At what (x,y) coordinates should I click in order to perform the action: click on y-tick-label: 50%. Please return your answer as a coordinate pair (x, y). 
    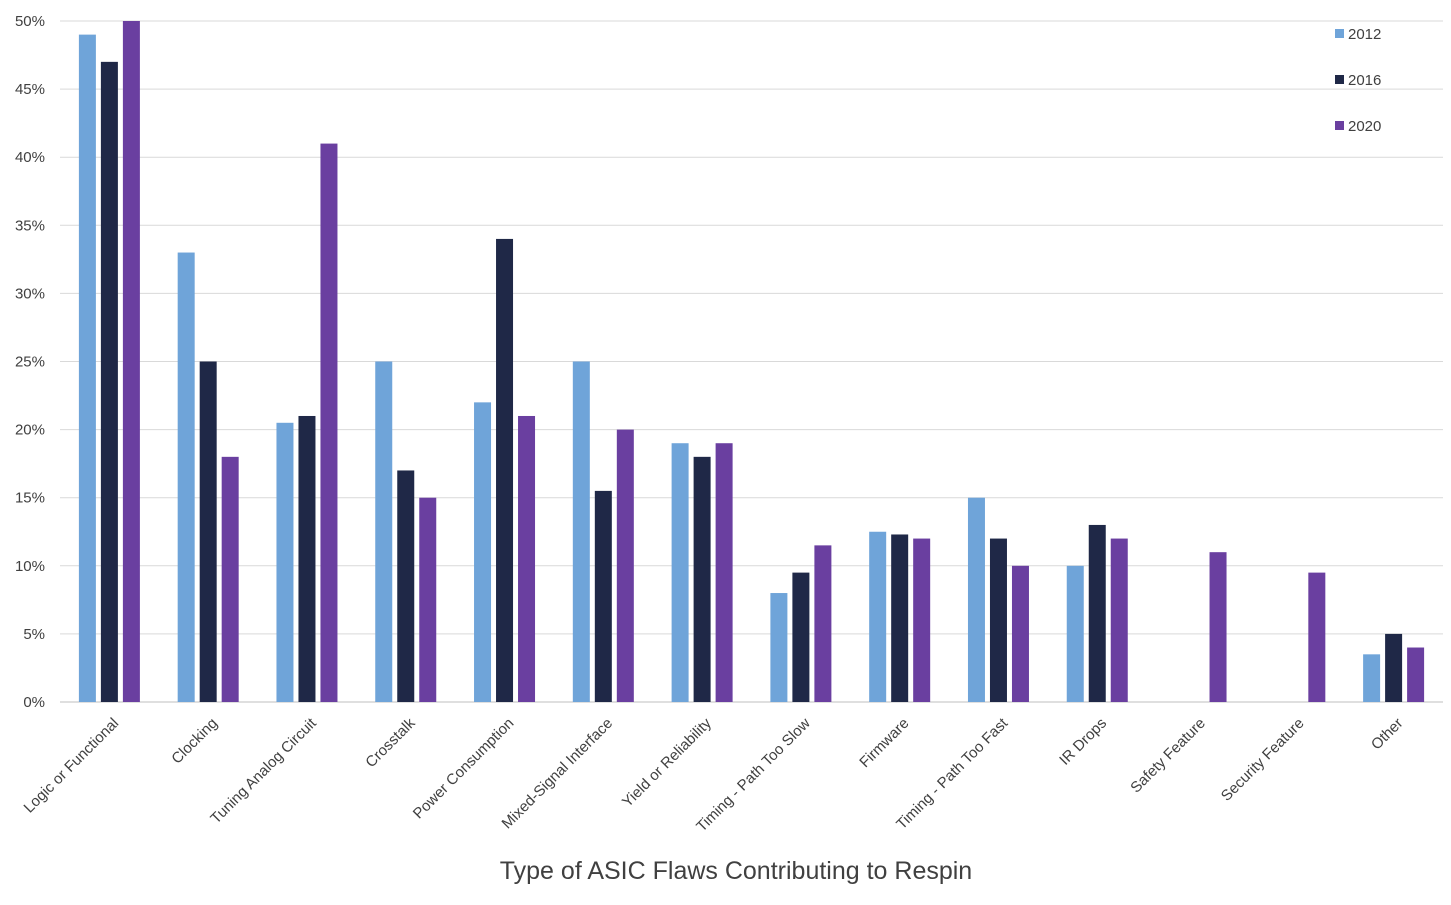
    Looking at the image, I should click on (30, 21).